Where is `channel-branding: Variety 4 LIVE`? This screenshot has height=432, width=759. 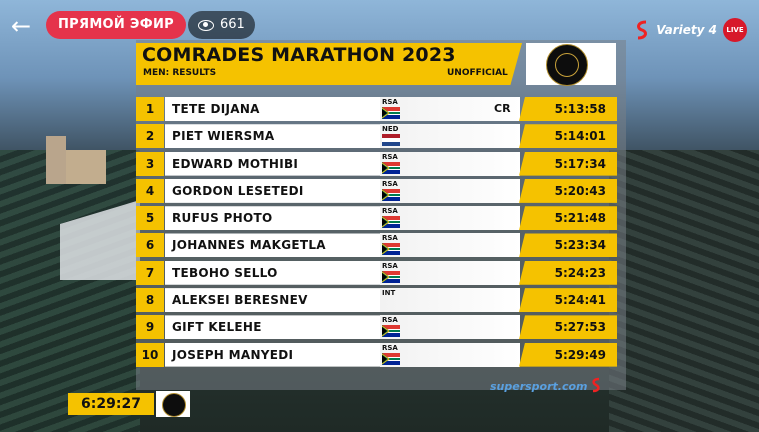 channel-branding: Variety 4 LIVE is located at coordinates (690, 30).